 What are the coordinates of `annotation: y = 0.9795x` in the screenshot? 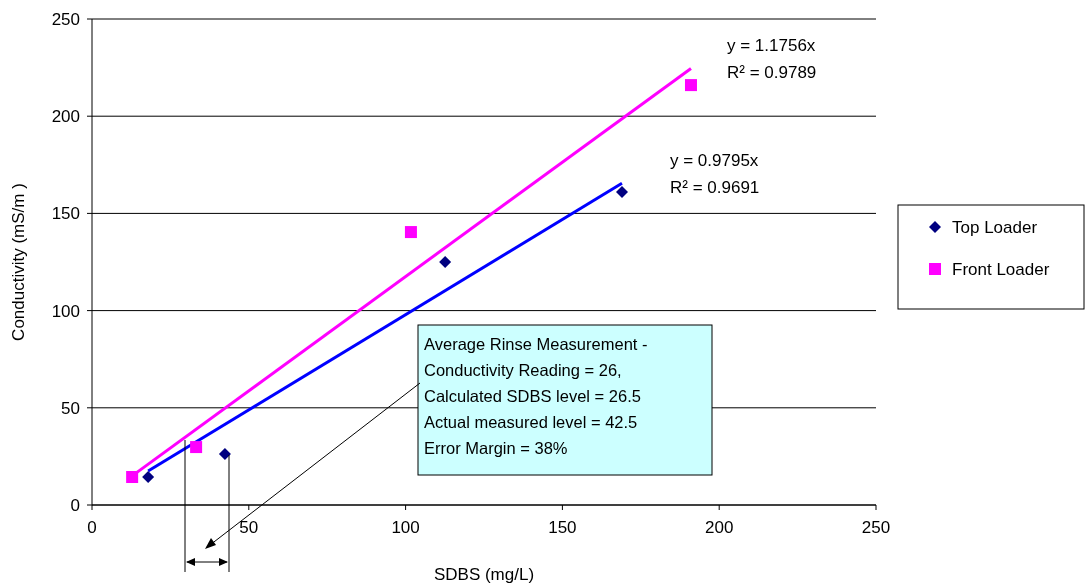 It's located at (714, 160).